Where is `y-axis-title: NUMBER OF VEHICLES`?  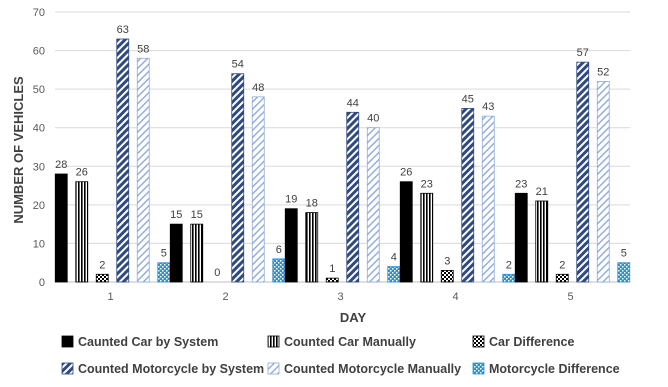
y-axis-title: NUMBER OF VEHICLES is located at coordinates (18, 150).